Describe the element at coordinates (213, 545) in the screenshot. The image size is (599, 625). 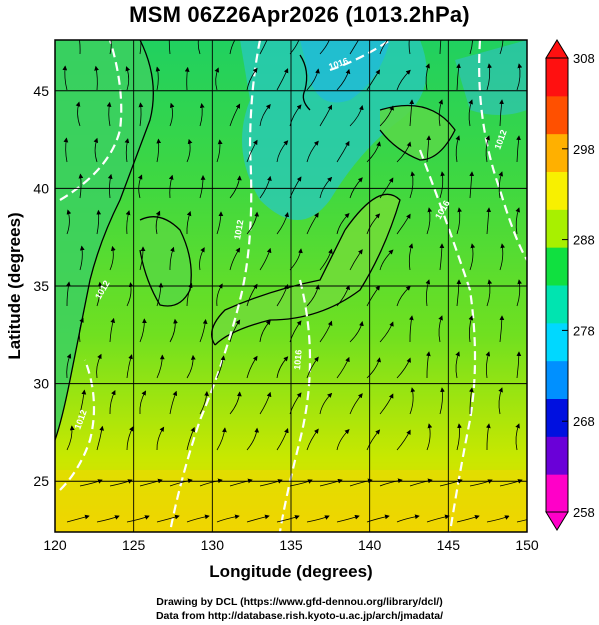
I see `lon-tick-label: 130` at that location.